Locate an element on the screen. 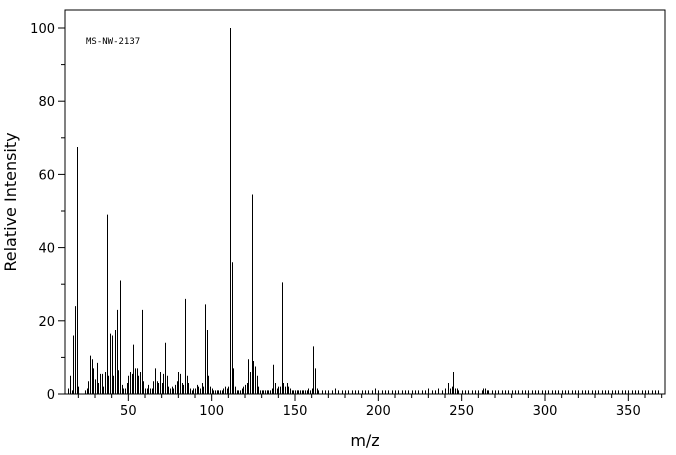  spectrum-id-annotation: MS-NW-2137 is located at coordinates (113, 42).